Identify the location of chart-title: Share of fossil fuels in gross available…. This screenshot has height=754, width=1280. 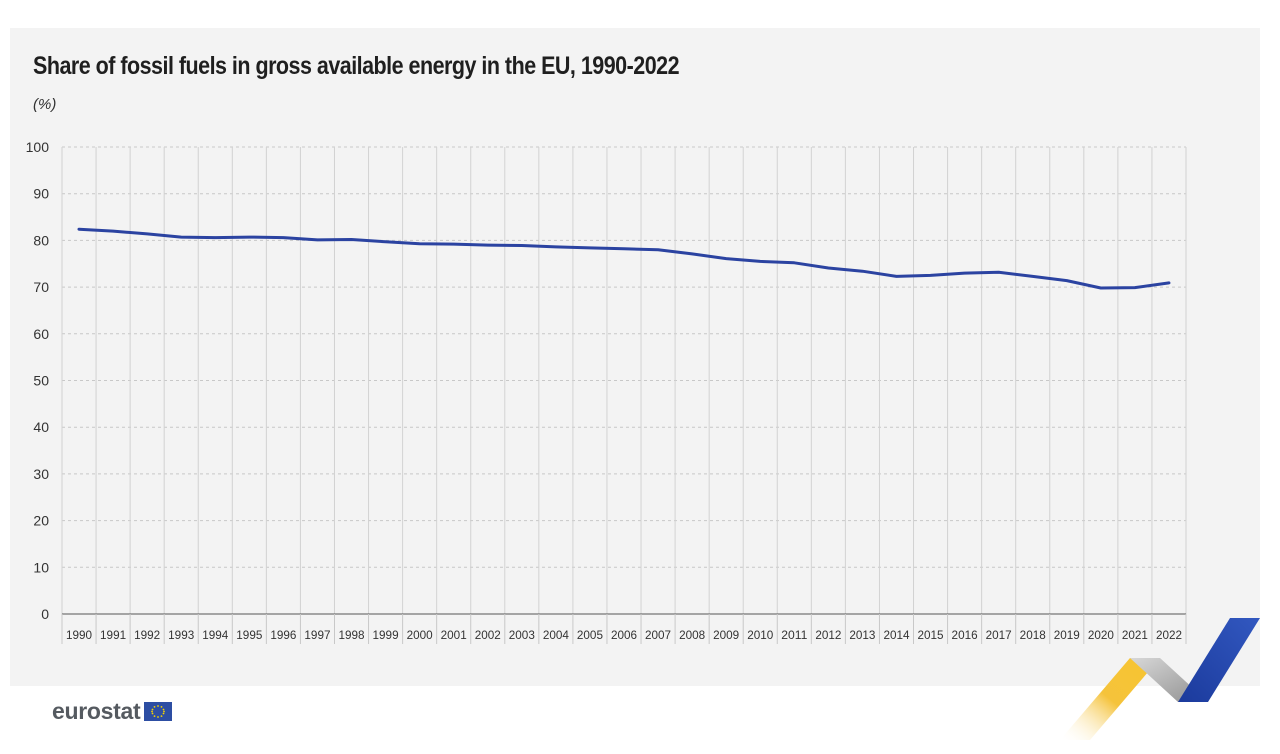
(356, 66).